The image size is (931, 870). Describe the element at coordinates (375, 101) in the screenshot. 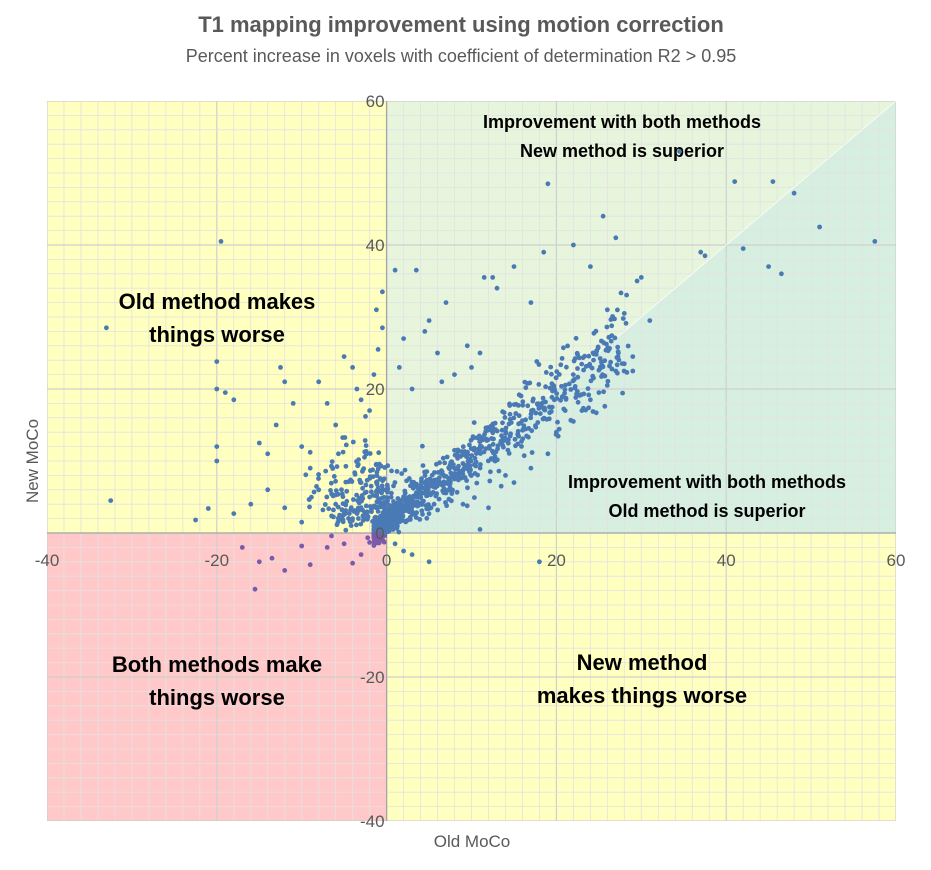

I see `y-tick-label: 60` at that location.